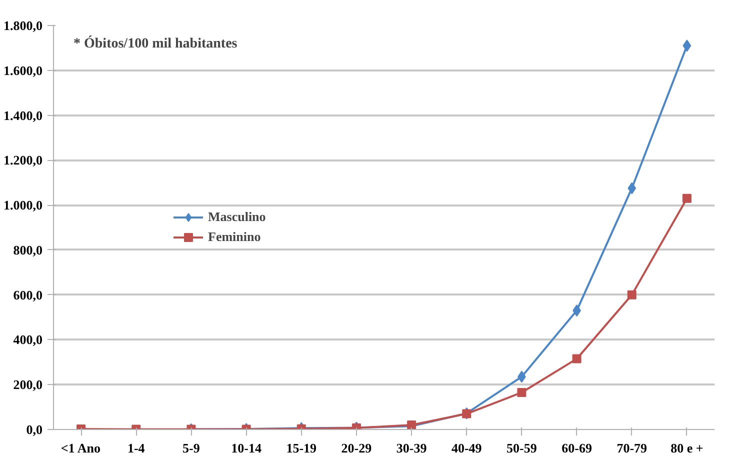 The height and width of the screenshot is (458, 734). What do you see at coordinates (27, 294) in the screenshot?
I see `y-tick-label: 600,0` at bounding box center [27, 294].